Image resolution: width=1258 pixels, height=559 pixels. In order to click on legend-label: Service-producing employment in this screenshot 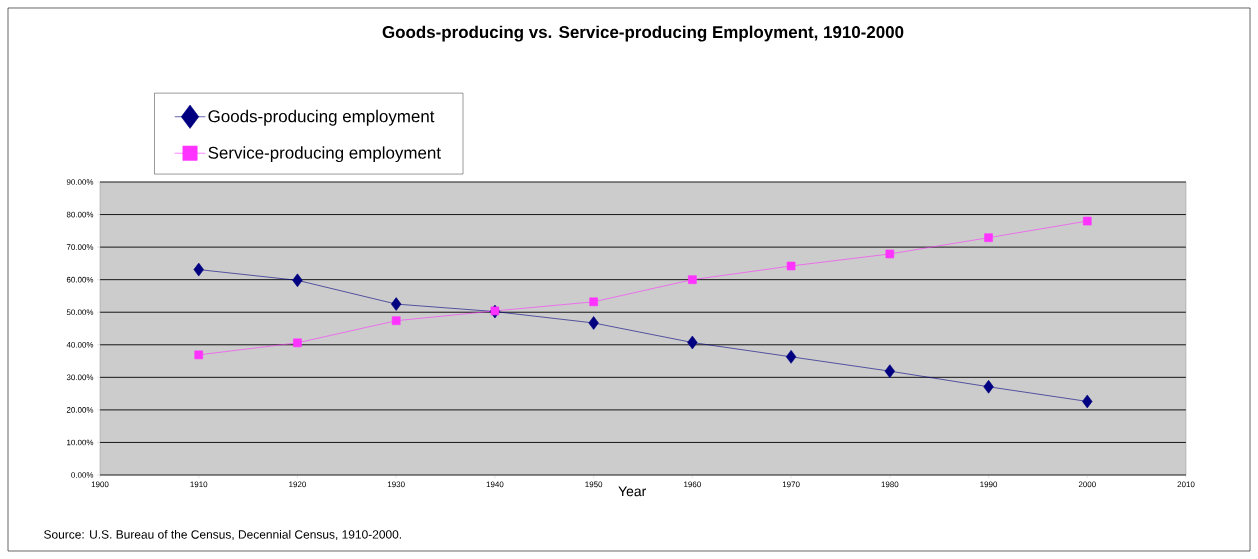, I will do `click(324, 154)`.